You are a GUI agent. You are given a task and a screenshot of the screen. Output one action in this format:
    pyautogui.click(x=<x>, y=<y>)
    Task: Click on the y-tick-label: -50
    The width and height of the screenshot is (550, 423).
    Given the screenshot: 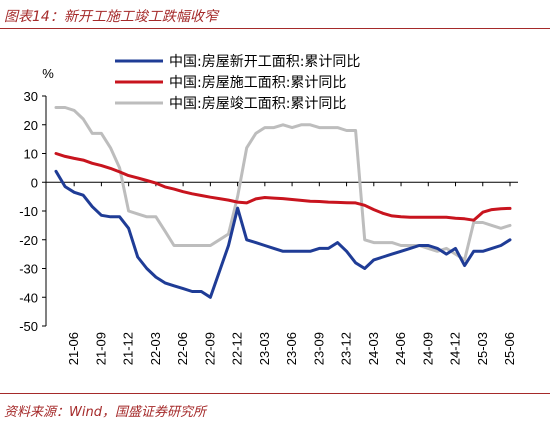 What is the action you would take?
    pyautogui.click(x=28, y=326)
    